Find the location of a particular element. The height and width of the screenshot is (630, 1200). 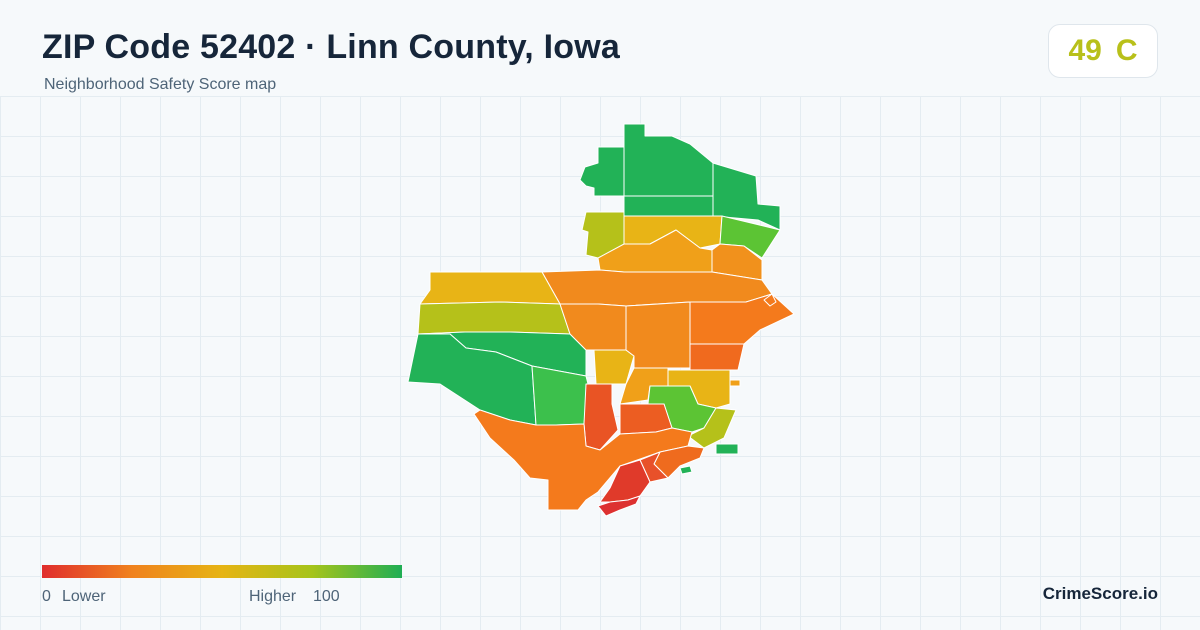

neighborhood-south-fragment-green is located at coordinates (686, 470).